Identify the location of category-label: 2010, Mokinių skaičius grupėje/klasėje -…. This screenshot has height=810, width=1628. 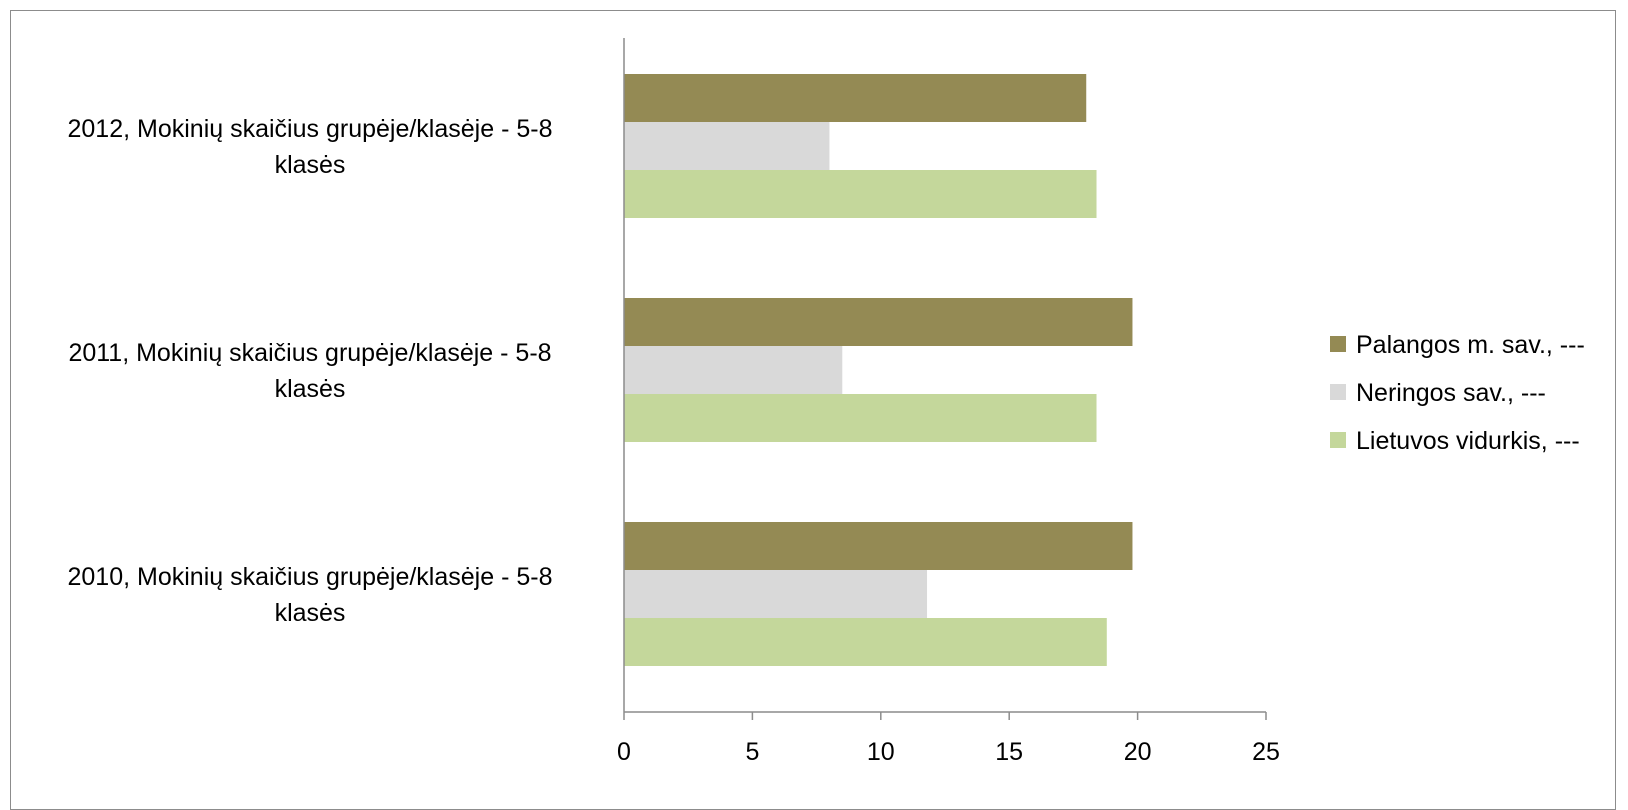
(310, 595).